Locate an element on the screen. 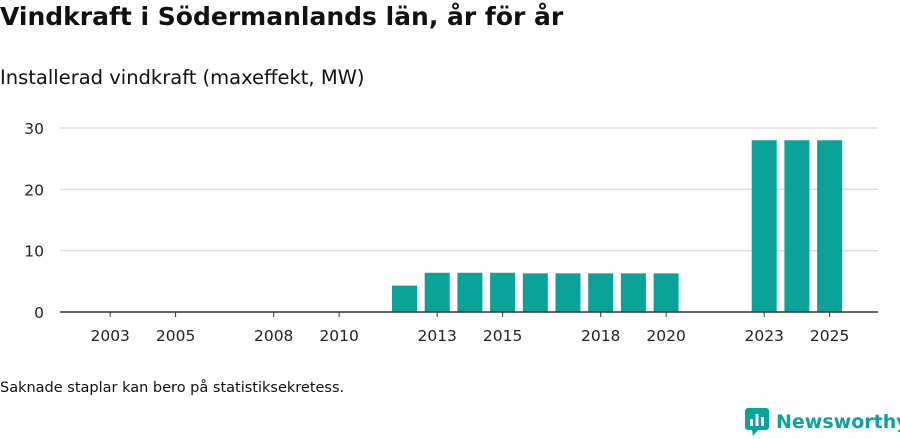 This screenshot has height=439, width=900. y-tick-label-30: 30 is located at coordinates (34, 129).